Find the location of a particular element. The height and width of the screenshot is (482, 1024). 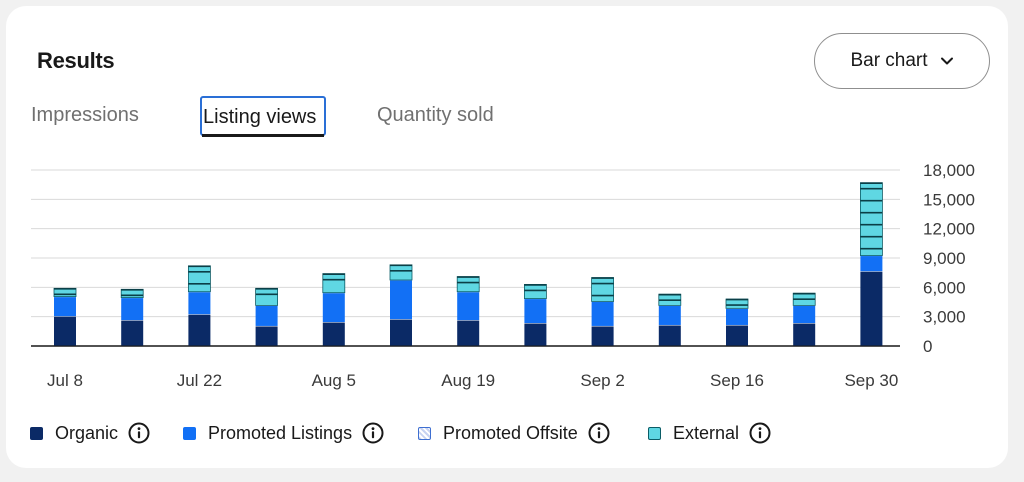

x-tick-label: Sep 30 is located at coordinates (871, 380).